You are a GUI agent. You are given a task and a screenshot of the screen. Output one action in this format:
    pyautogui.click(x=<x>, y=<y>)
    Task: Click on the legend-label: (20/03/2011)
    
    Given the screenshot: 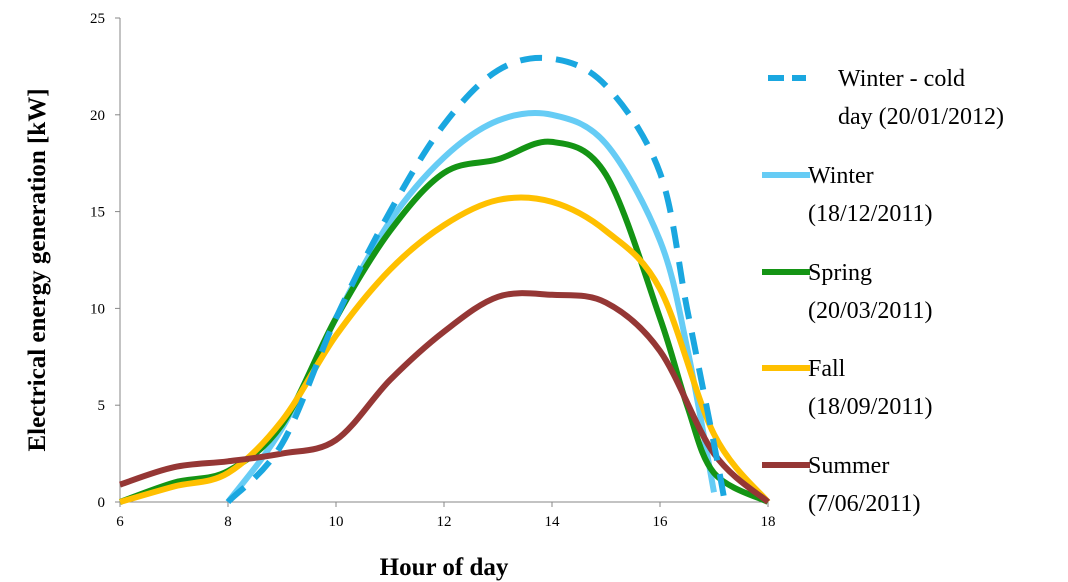 What is the action you would take?
    pyautogui.click(x=870, y=311)
    